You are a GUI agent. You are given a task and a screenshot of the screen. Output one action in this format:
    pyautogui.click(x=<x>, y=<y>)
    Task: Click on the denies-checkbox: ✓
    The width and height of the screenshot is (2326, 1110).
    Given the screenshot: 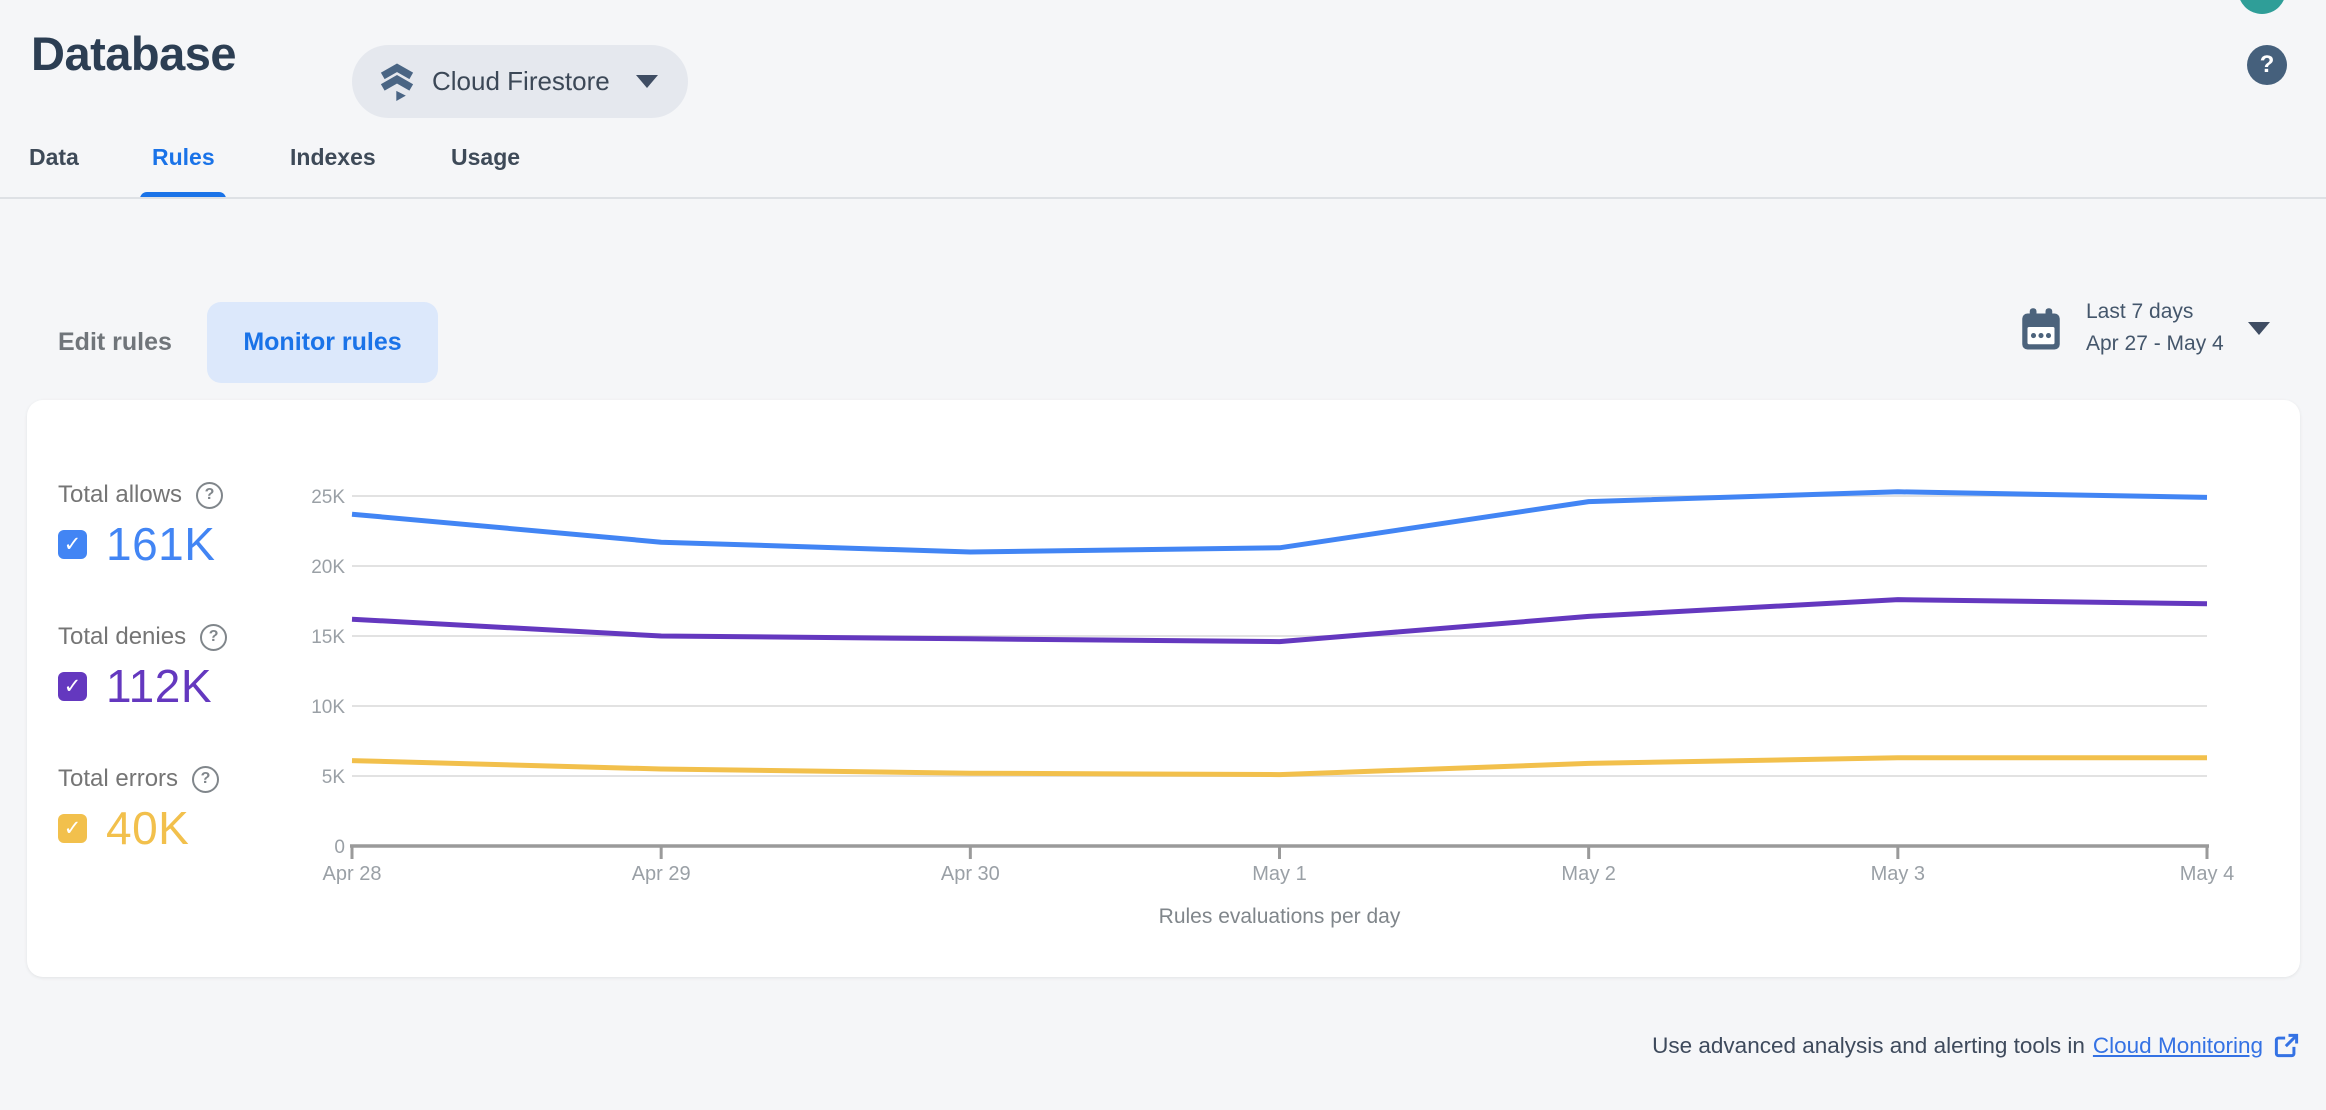 What is the action you would take?
    pyautogui.click(x=72, y=686)
    